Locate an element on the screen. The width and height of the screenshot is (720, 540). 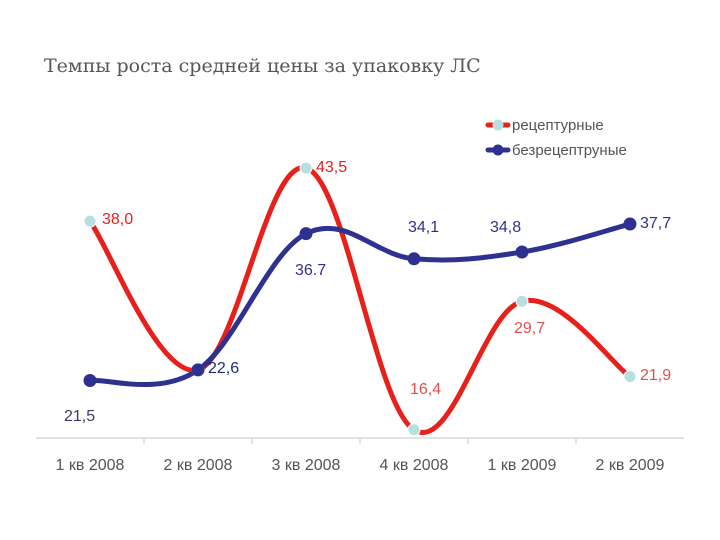
x-tick-label: 2 кв 2008 is located at coordinates (198, 465).